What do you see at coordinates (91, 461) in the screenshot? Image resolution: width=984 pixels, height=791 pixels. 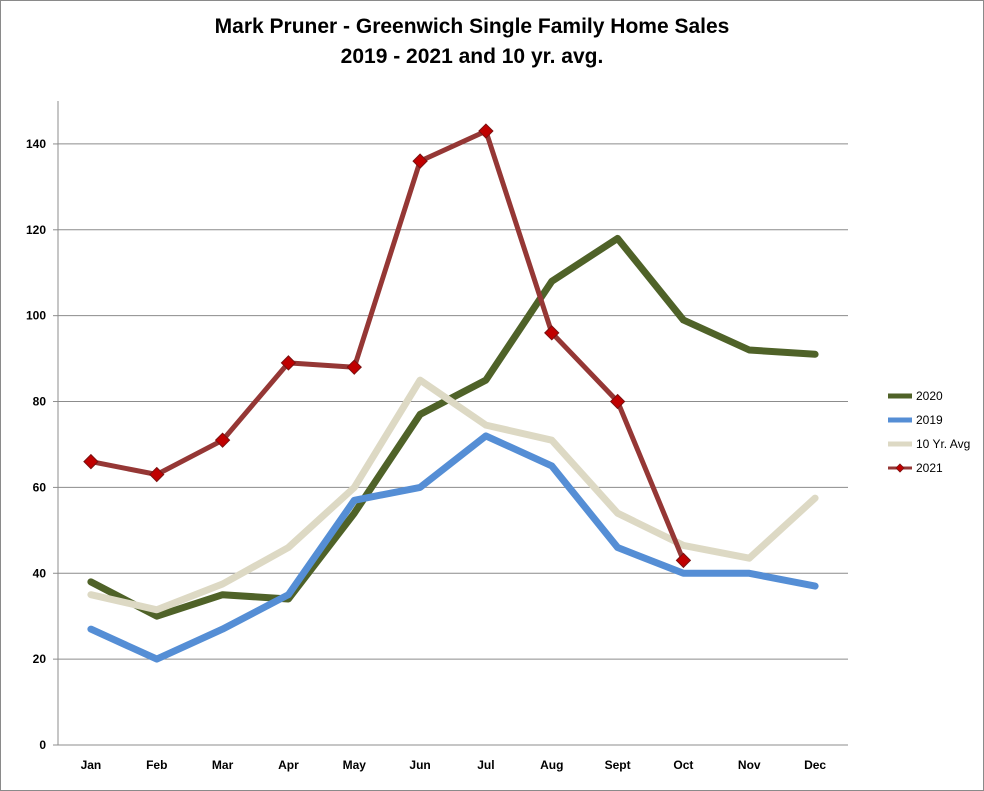 I see `data-point-2021-jan` at bounding box center [91, 461].